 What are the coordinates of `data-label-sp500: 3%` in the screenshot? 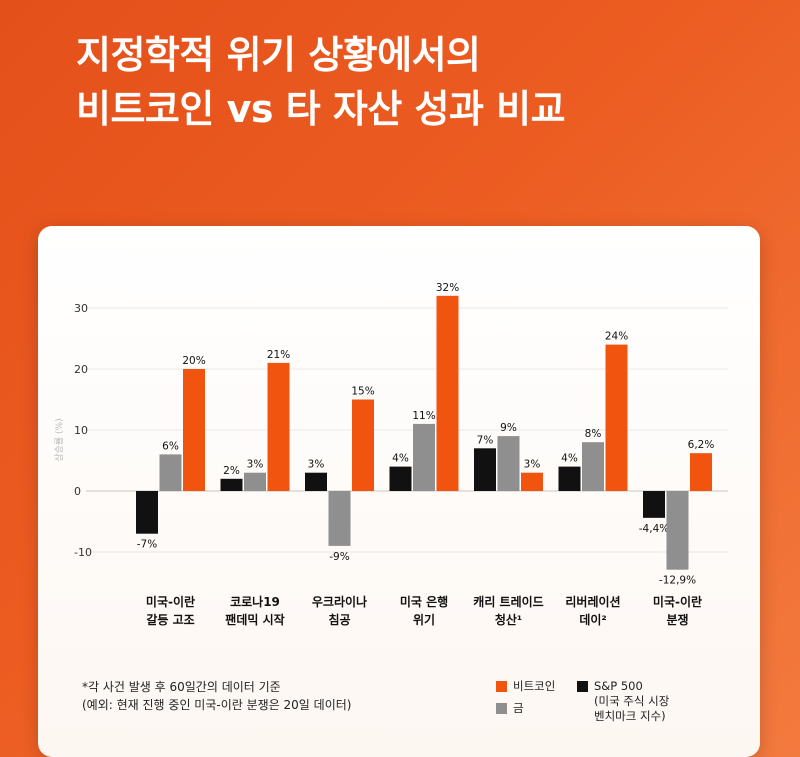 It's located at (316, 465).